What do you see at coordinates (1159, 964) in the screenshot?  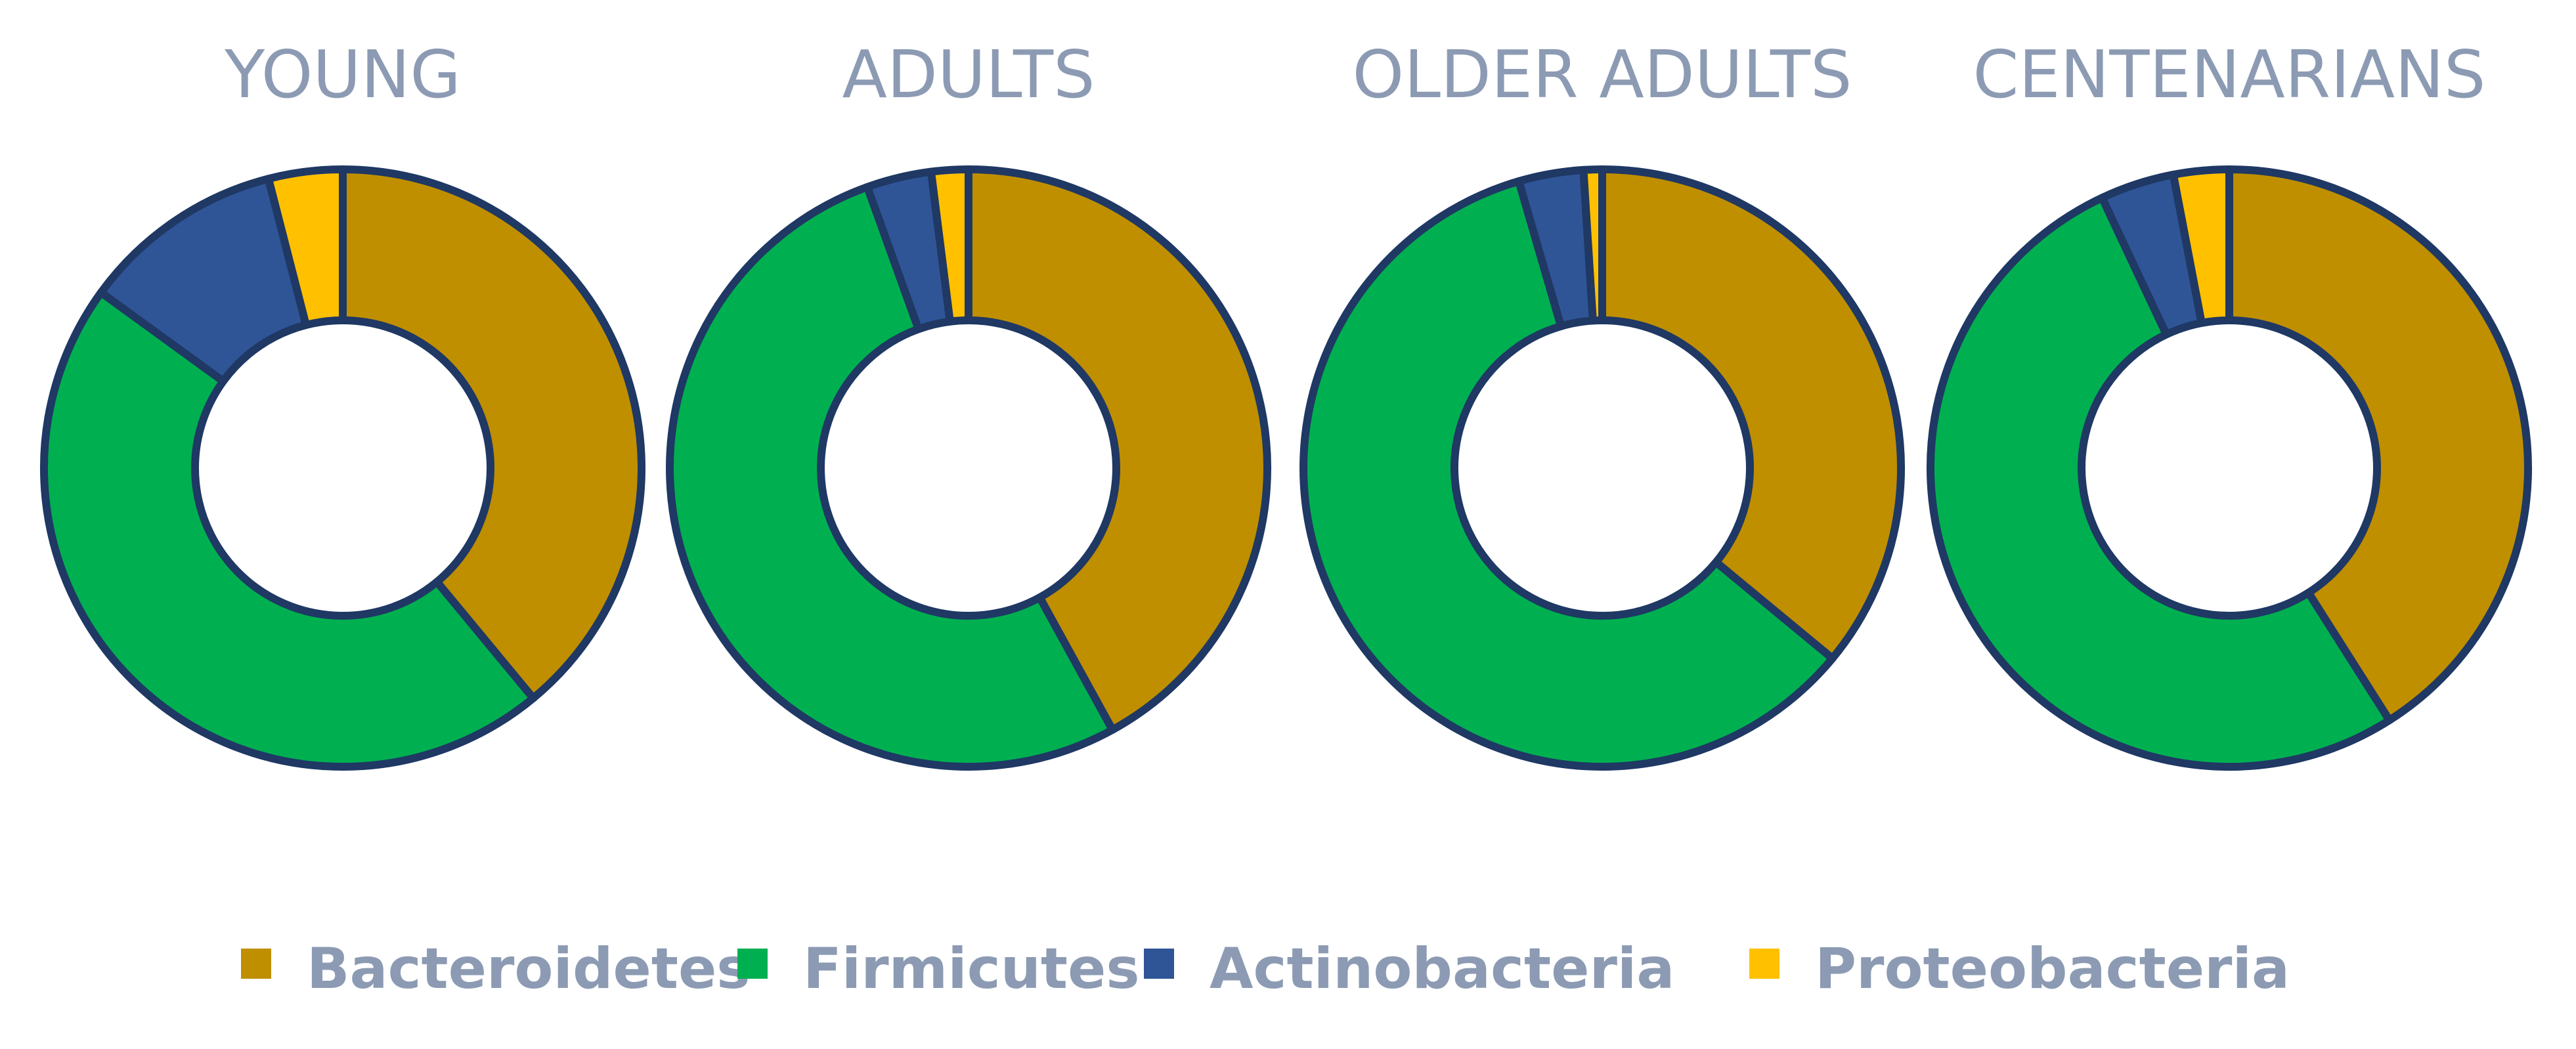 I see `legend-swatch-actinobacteria` at bounding box center [1159, 964].